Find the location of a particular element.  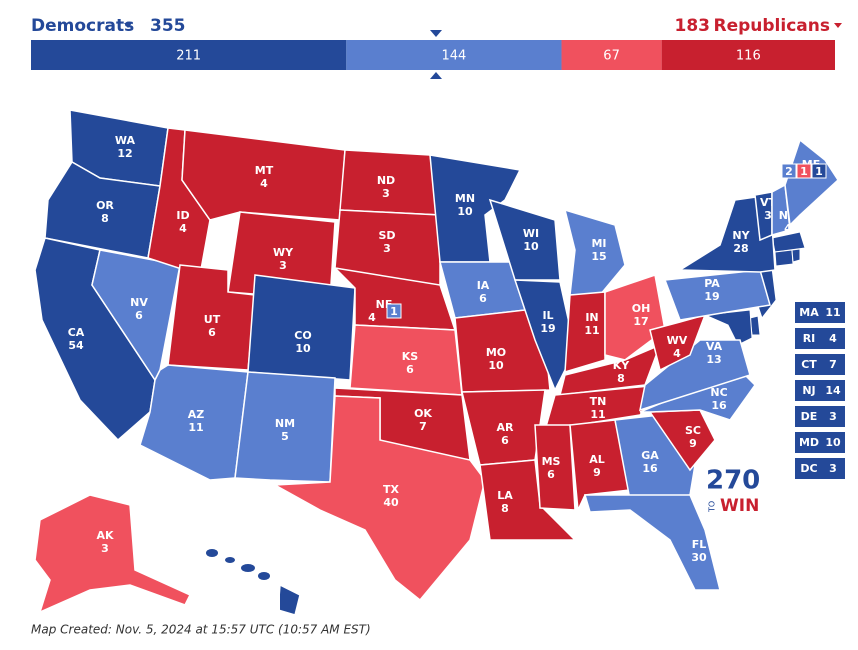

logo-number: 270 is located at coordinates (733, 481).